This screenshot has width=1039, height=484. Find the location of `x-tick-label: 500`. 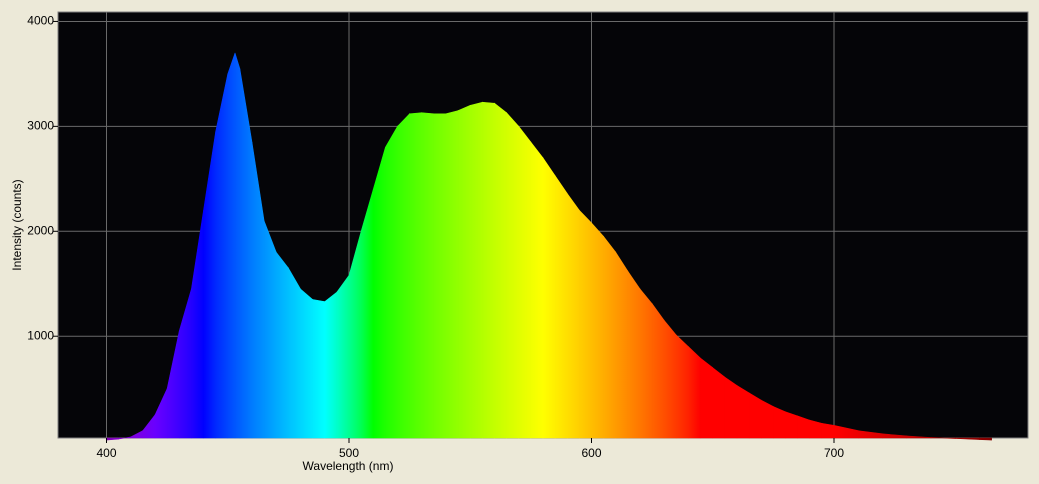

x-tick-label: 500 is located at coordinates (349, 453).